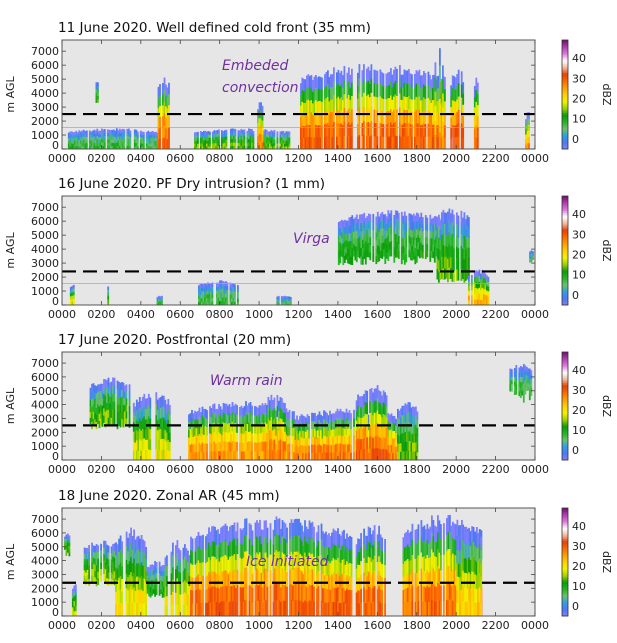  Describe the element at coordinates (579, 58) in the screenshot. I see `colorbar-tick-label: 40` at that location.